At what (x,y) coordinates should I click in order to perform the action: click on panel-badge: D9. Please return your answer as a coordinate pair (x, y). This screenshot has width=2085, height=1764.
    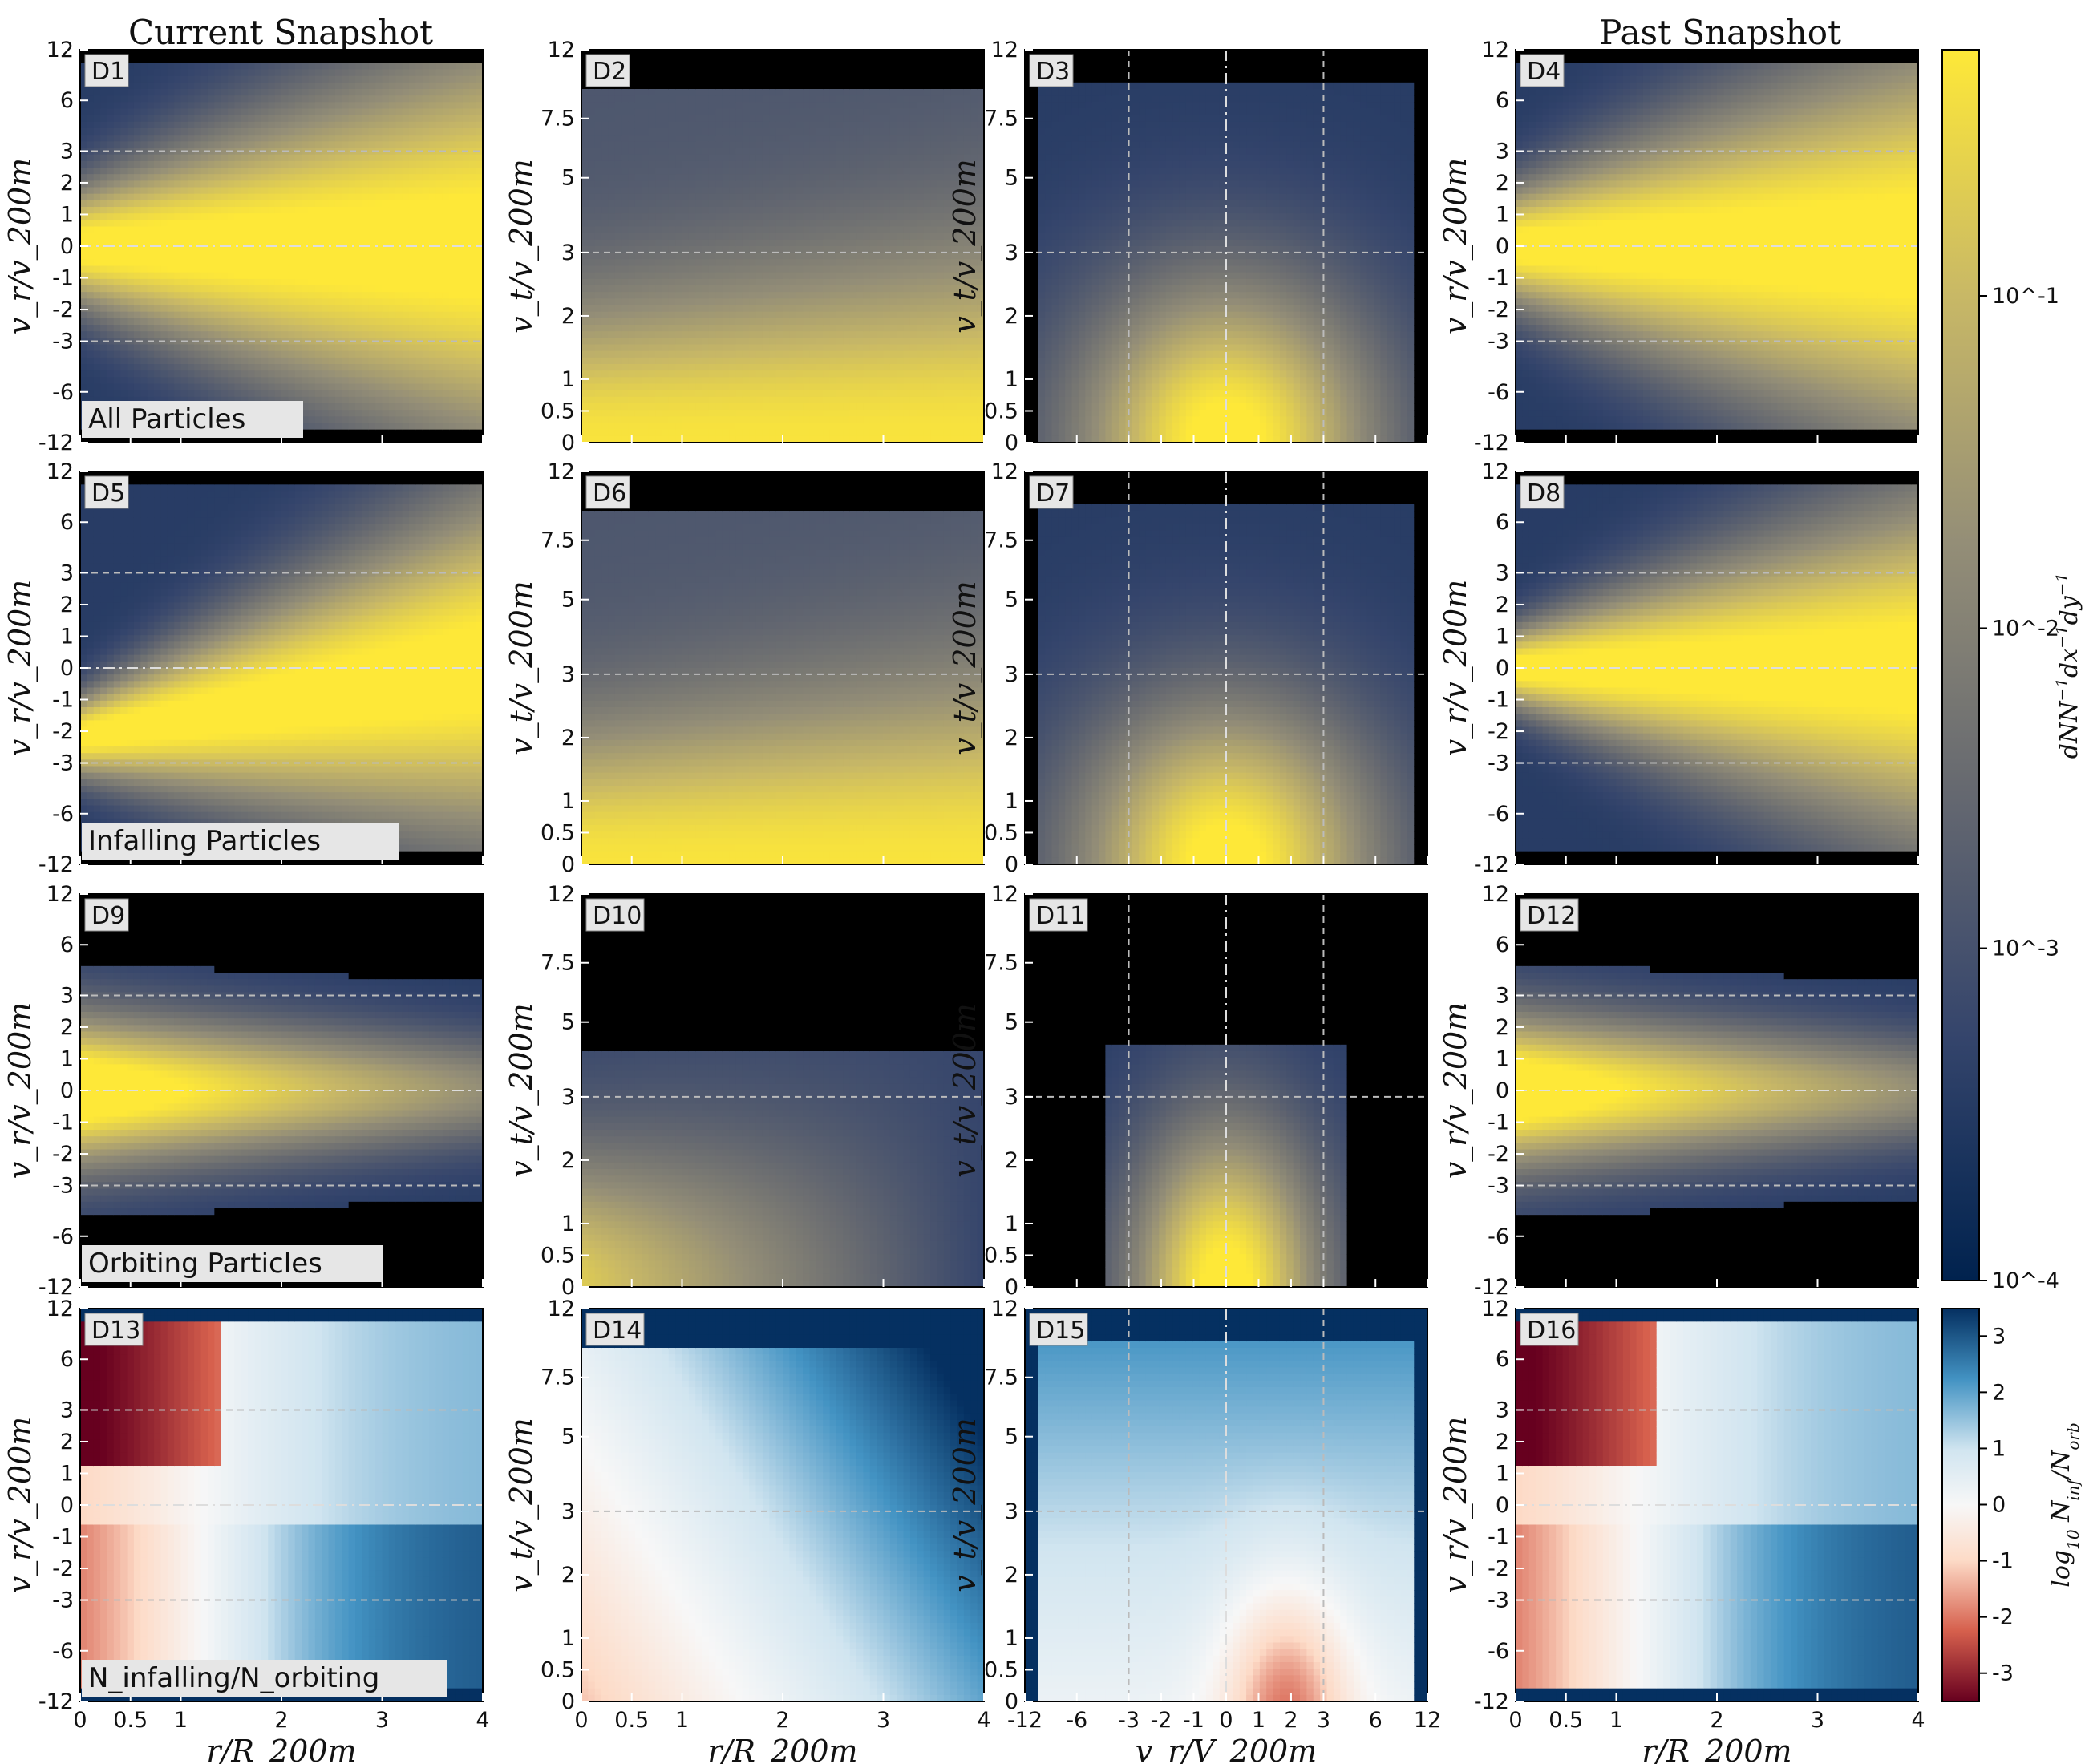
    Looking at the image, I should click on (108, 916).